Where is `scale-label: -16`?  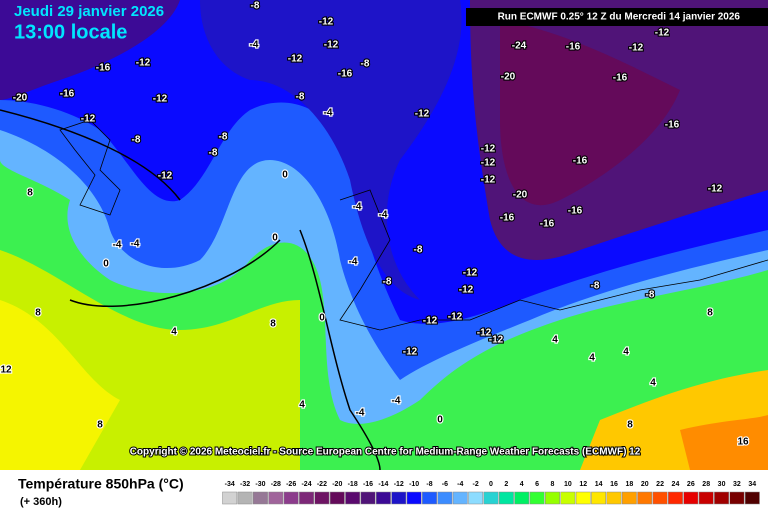
scale-label: -16 is located at coordinates (368, 484).